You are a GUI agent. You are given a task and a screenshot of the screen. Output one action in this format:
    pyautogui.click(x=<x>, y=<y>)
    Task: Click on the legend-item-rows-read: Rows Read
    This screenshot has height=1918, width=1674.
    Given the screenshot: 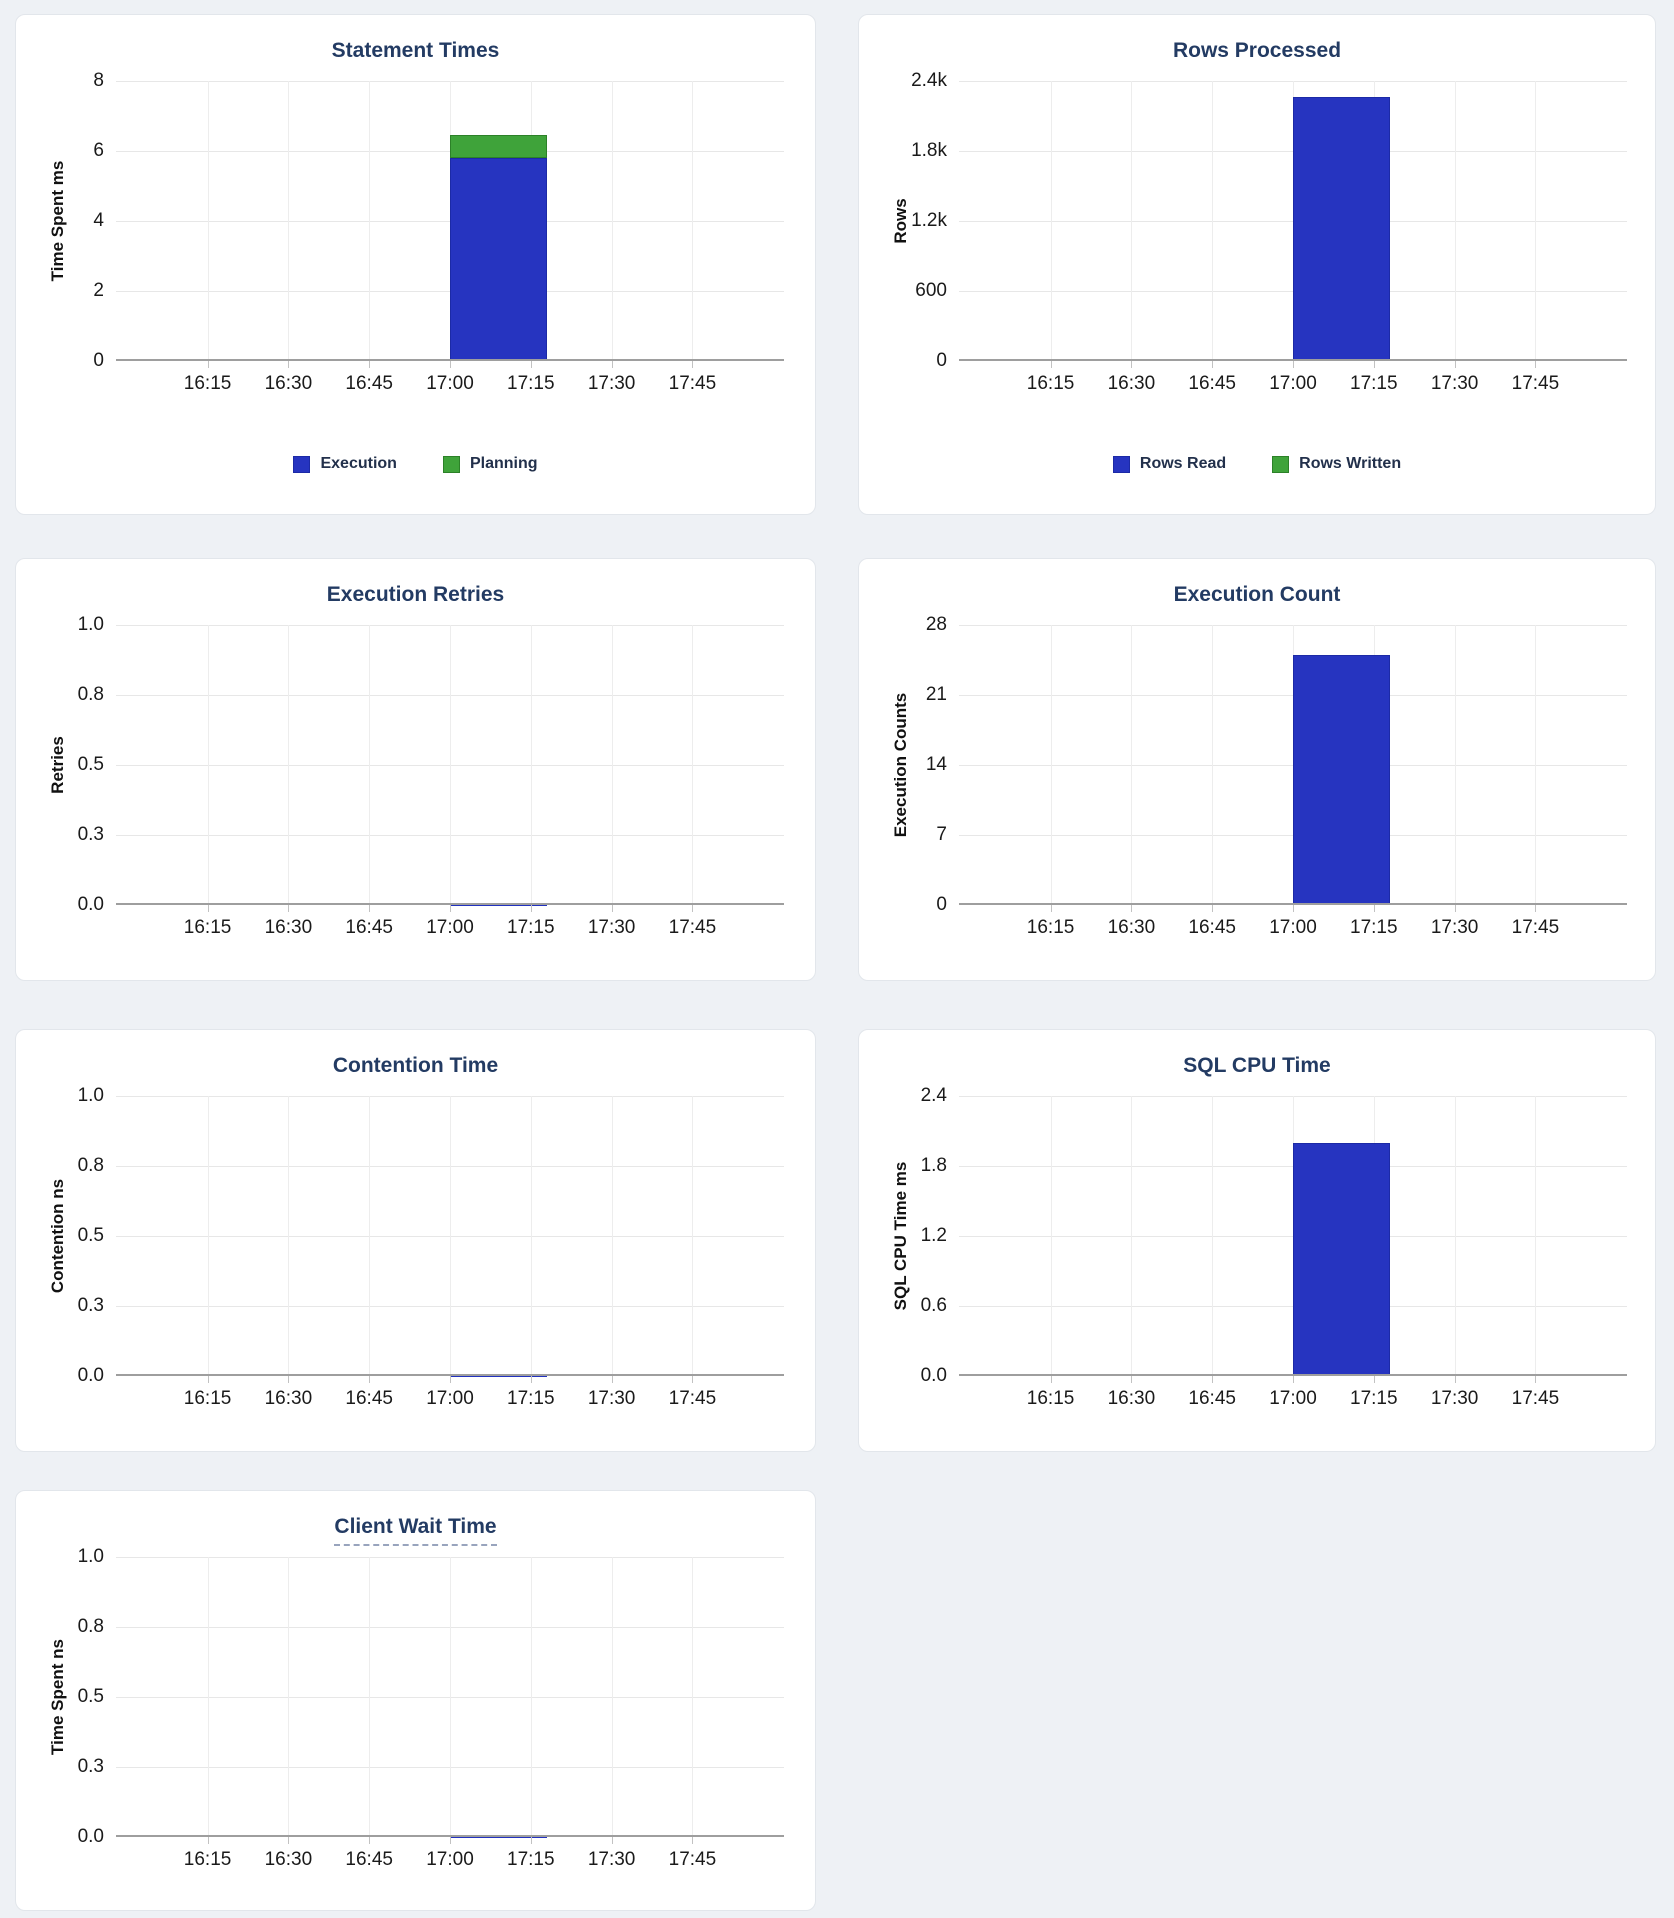 What is the action you would take?
    pyautogui.click(x=1169, y=464)
    